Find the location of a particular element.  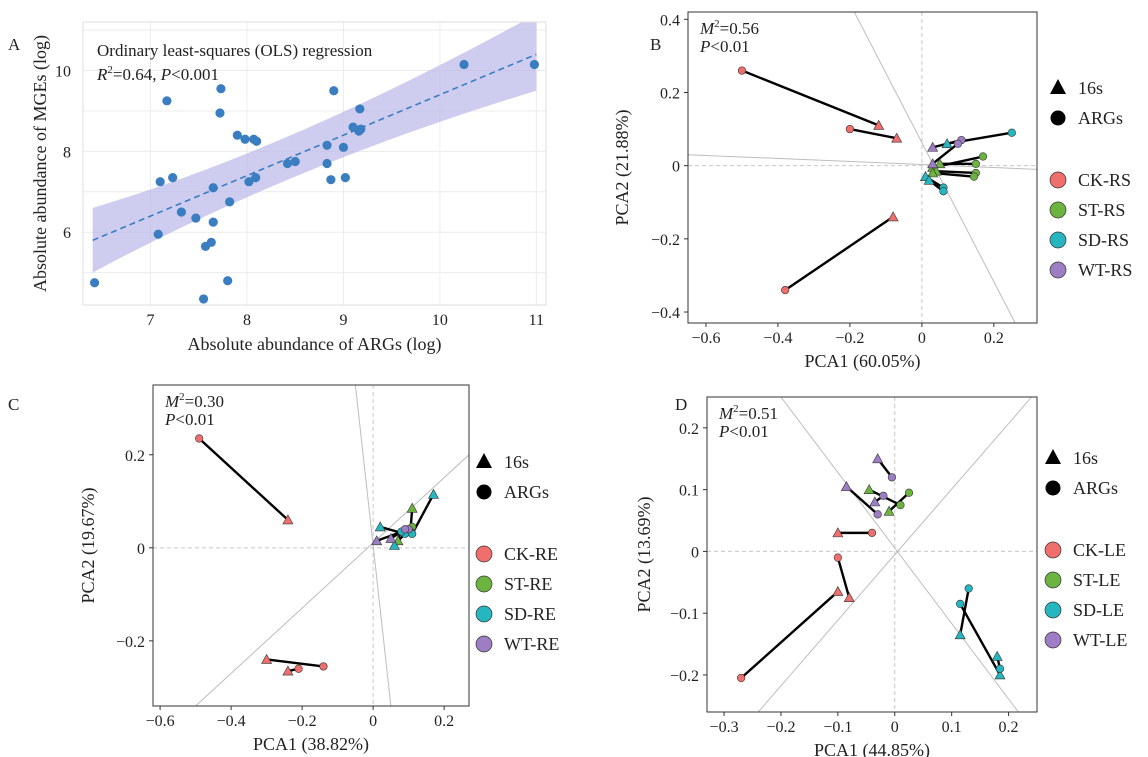

stat-m2: M2=0.51 is located at coordinates (748, 413).